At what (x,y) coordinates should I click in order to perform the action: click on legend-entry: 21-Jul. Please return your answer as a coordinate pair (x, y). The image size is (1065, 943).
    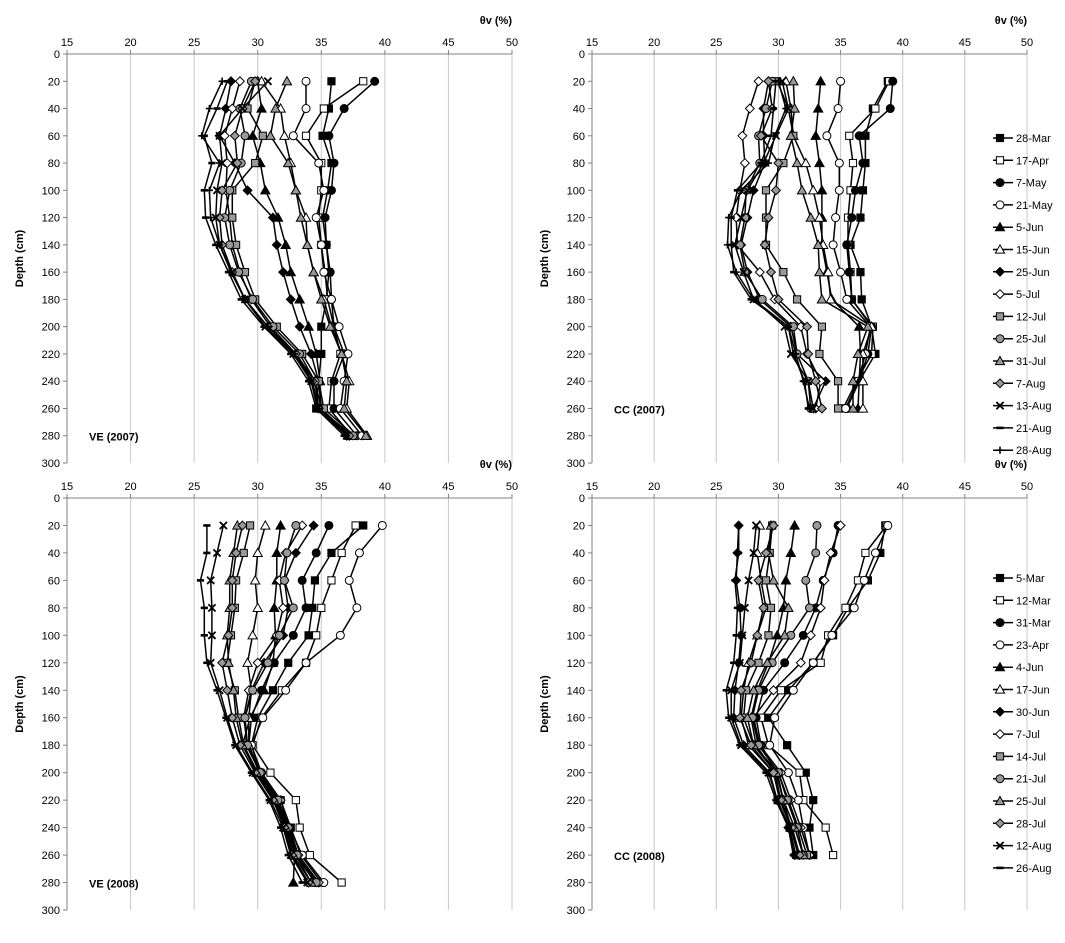
    Looking at the image, I should click on (1019, 780).